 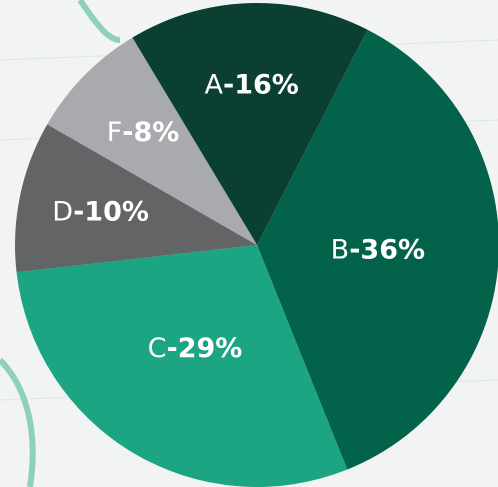 What do you see at coordinates (392, 249) in the screenshot?
I see `value-label: 36%` at bounding box center [392, 249].